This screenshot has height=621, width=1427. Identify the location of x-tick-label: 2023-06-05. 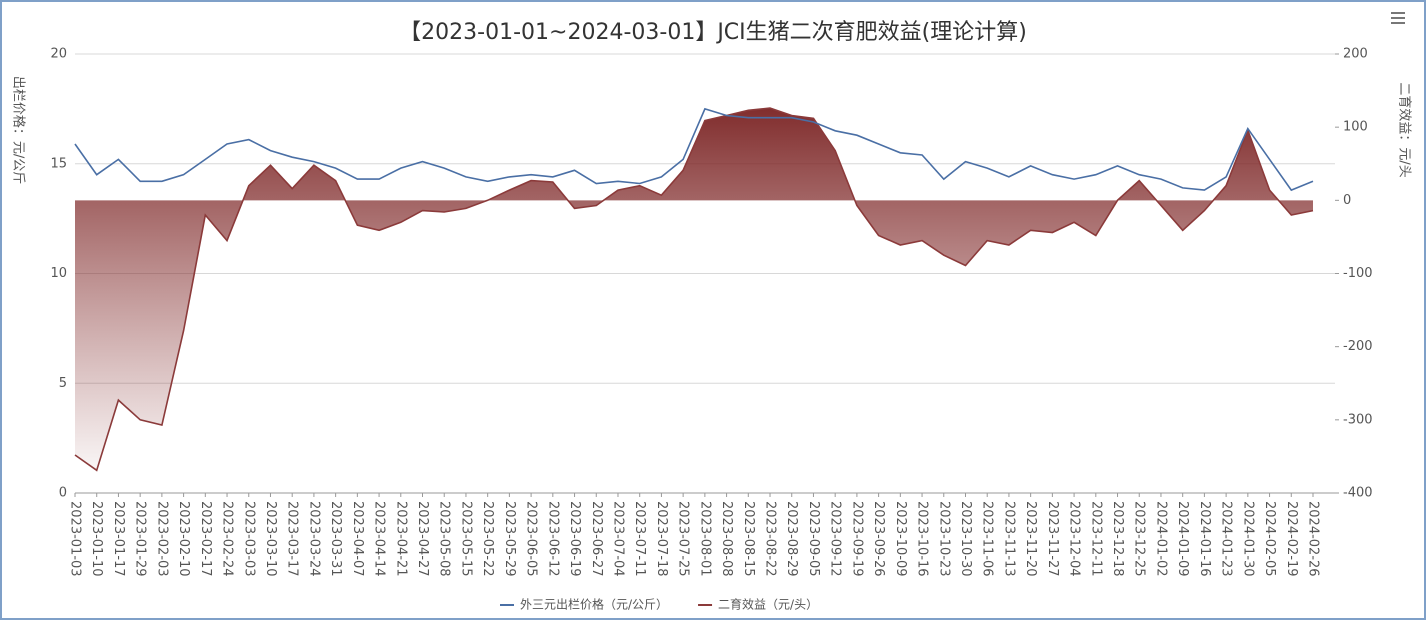
(531, 539).